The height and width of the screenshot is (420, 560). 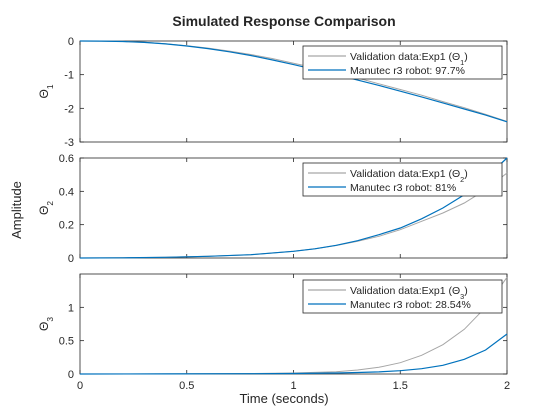 I want to click on y-tick-label: -1, so click(x=69, y=76).